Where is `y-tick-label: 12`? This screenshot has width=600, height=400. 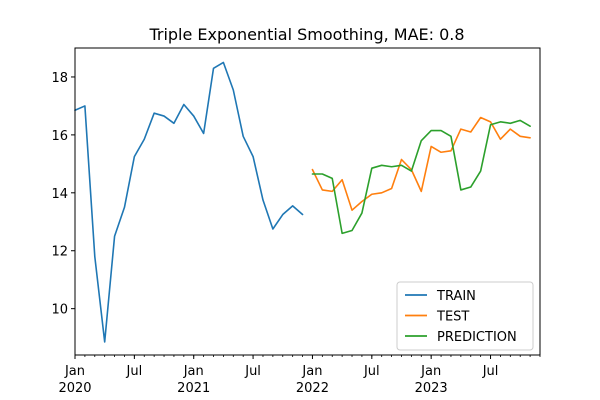 y-tick-label: 12 is located at coordinates (59, 252).